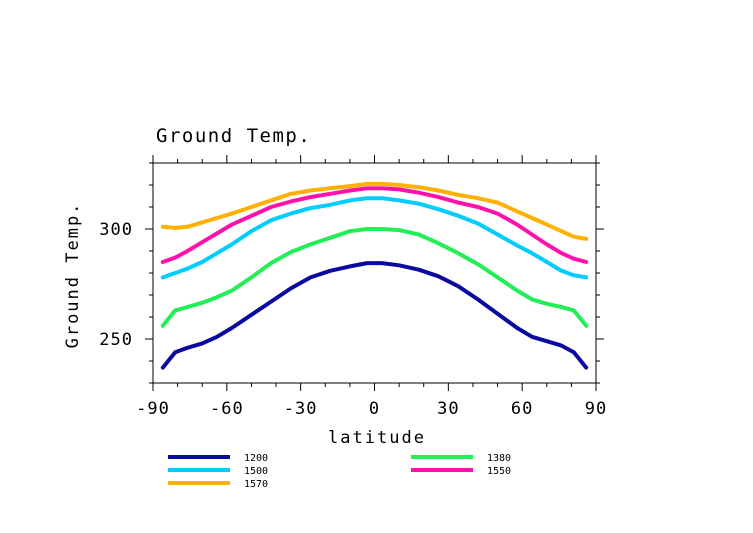 The image size is (753, 533). I want to click on x-tick-label: -30, so click(301, 409).